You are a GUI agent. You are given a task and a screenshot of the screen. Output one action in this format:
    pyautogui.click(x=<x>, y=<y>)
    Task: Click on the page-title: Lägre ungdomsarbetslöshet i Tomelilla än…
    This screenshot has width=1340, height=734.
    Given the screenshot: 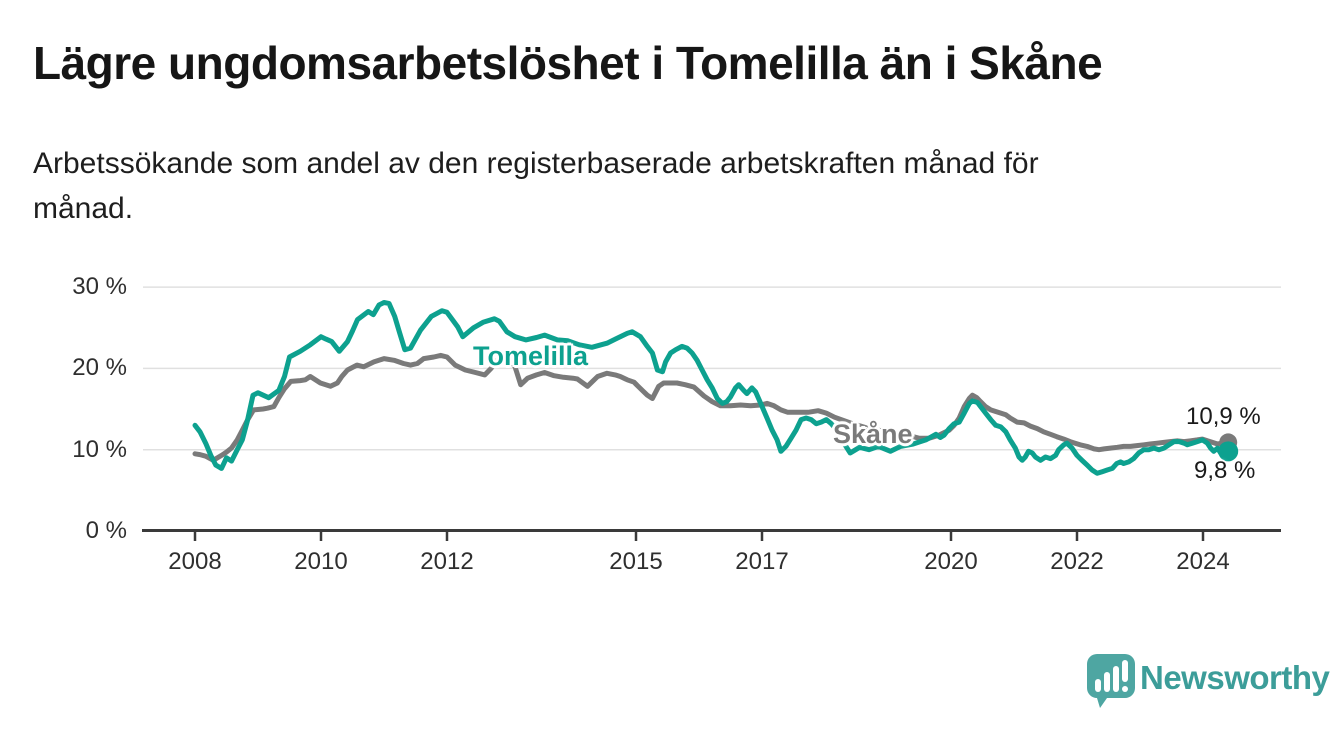 What is the action you would take?
    pyautogui.click(x=568, y=63)
    